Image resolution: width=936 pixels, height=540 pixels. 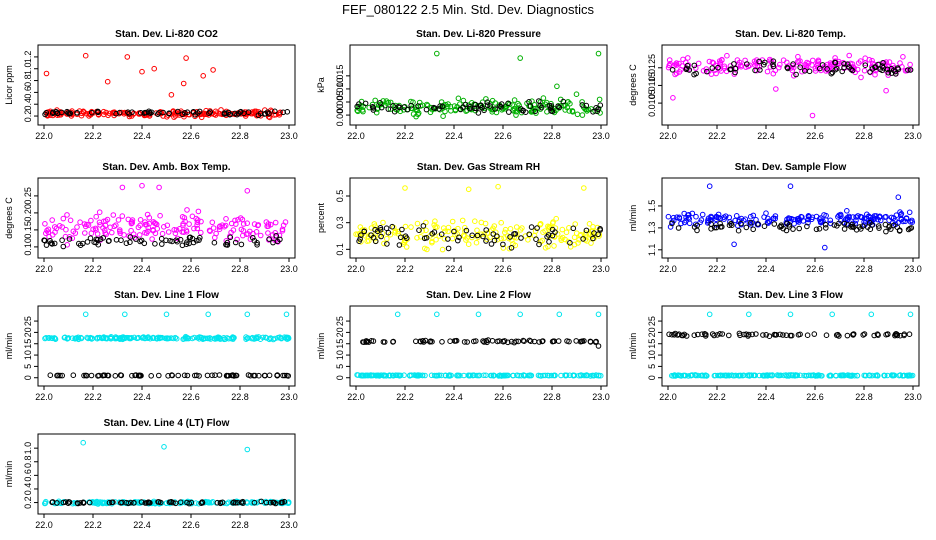 I want to click on panel-title: Stan. Dev. Li-820 Pressure, so click(x=478, y=34).